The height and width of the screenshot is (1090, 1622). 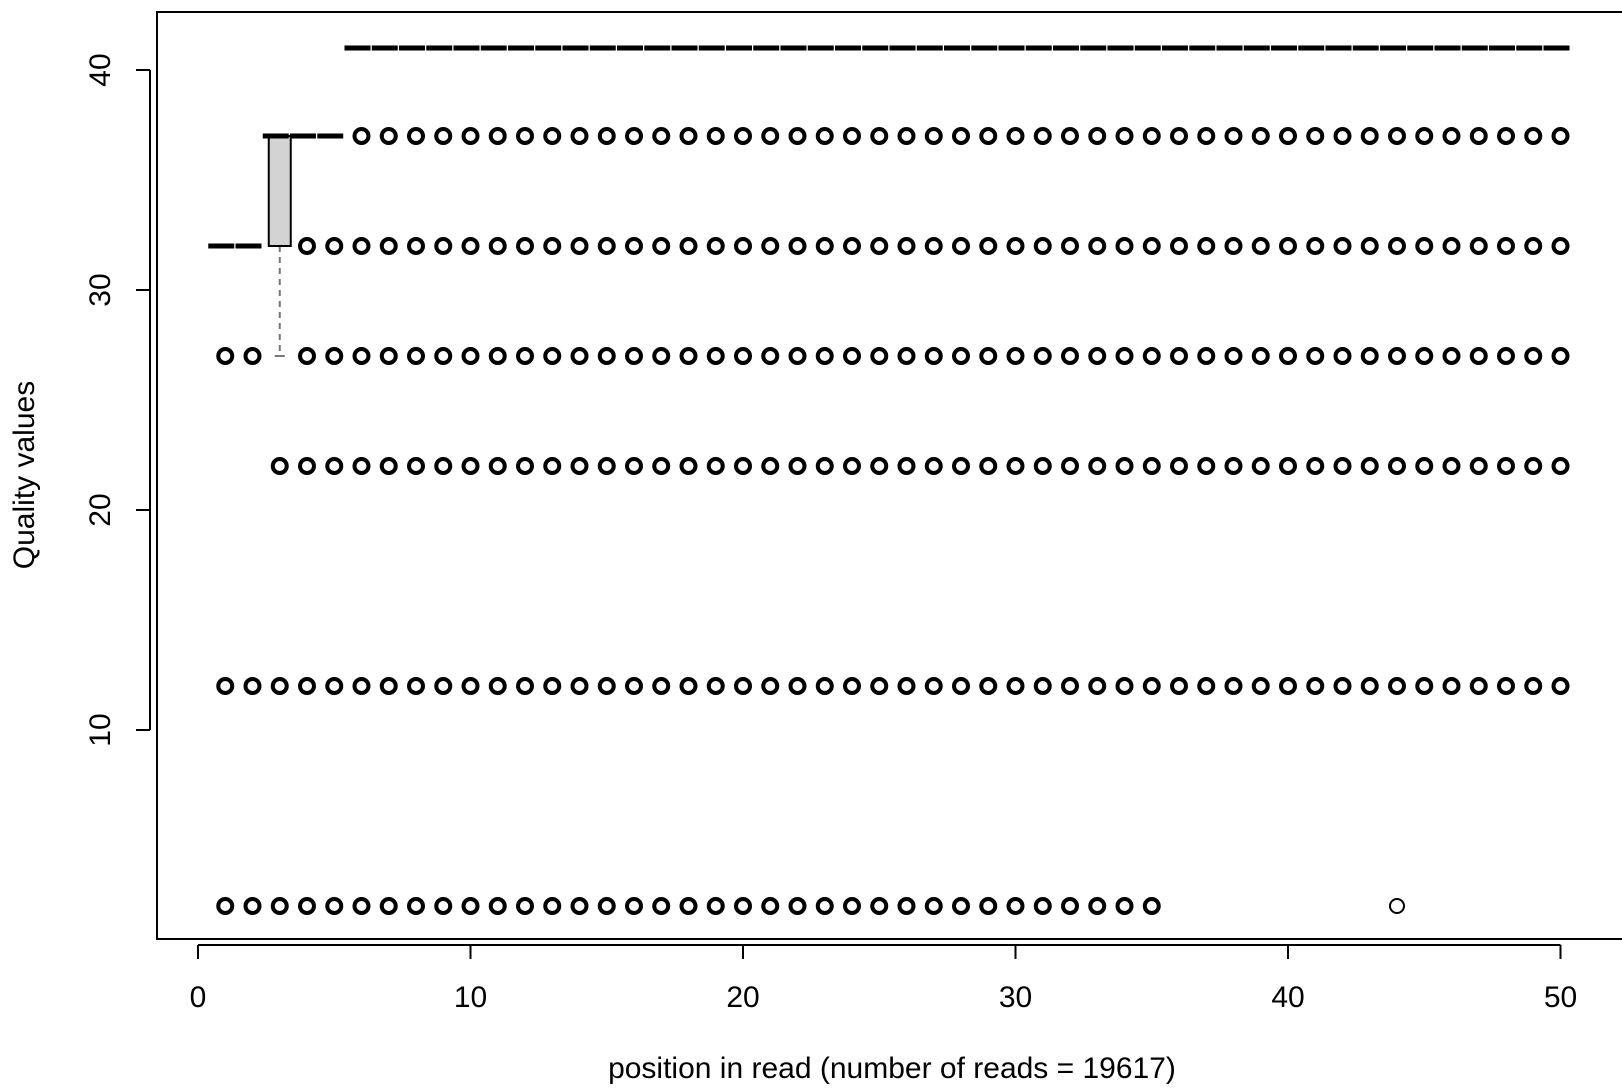 I want to click on box-body, so click(x=279, y=191).